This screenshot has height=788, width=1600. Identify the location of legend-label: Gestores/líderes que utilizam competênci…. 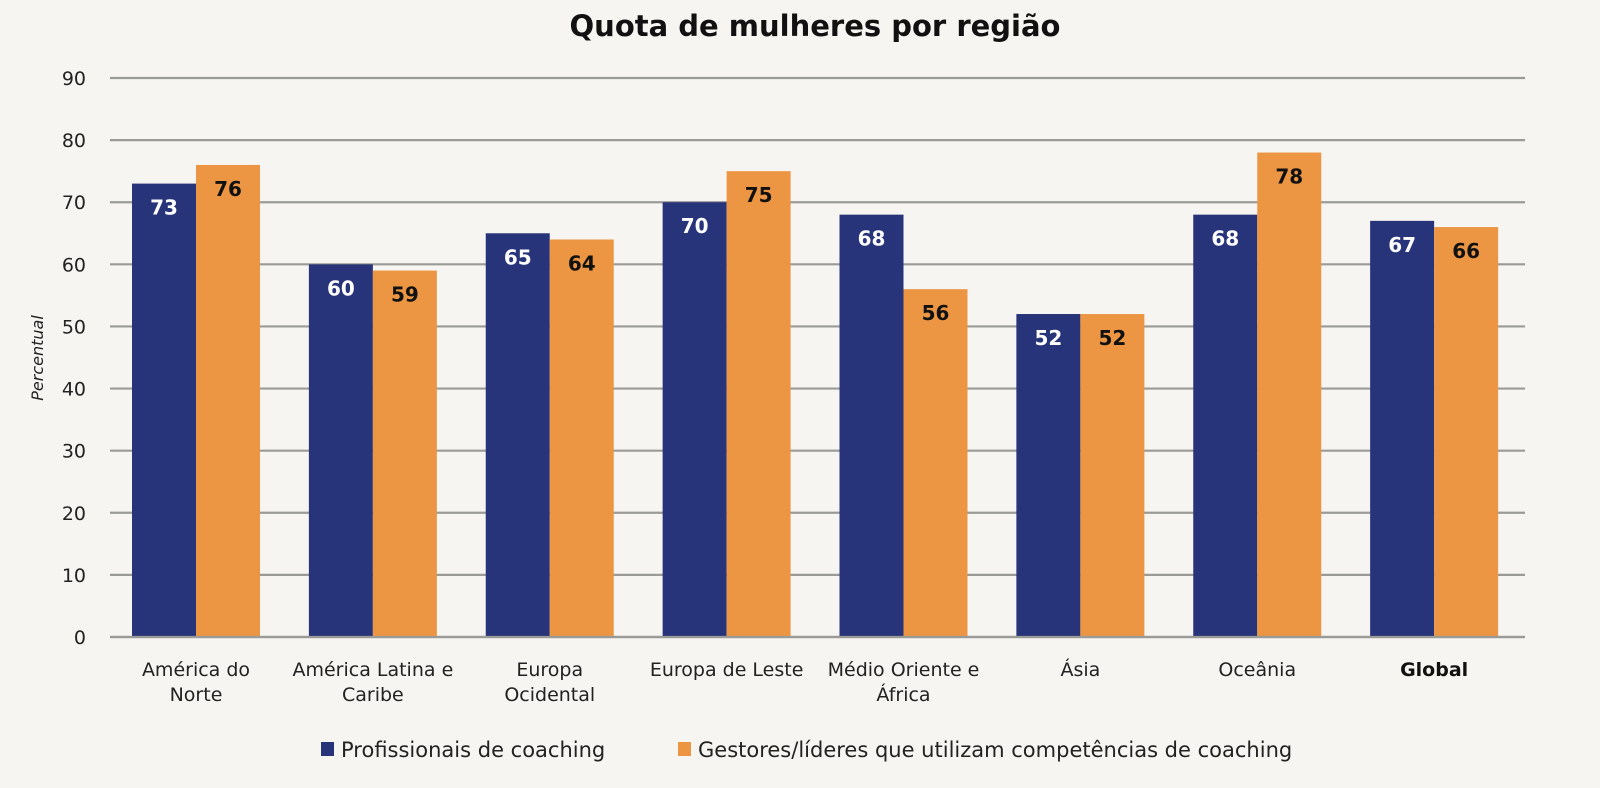
(995, 750).